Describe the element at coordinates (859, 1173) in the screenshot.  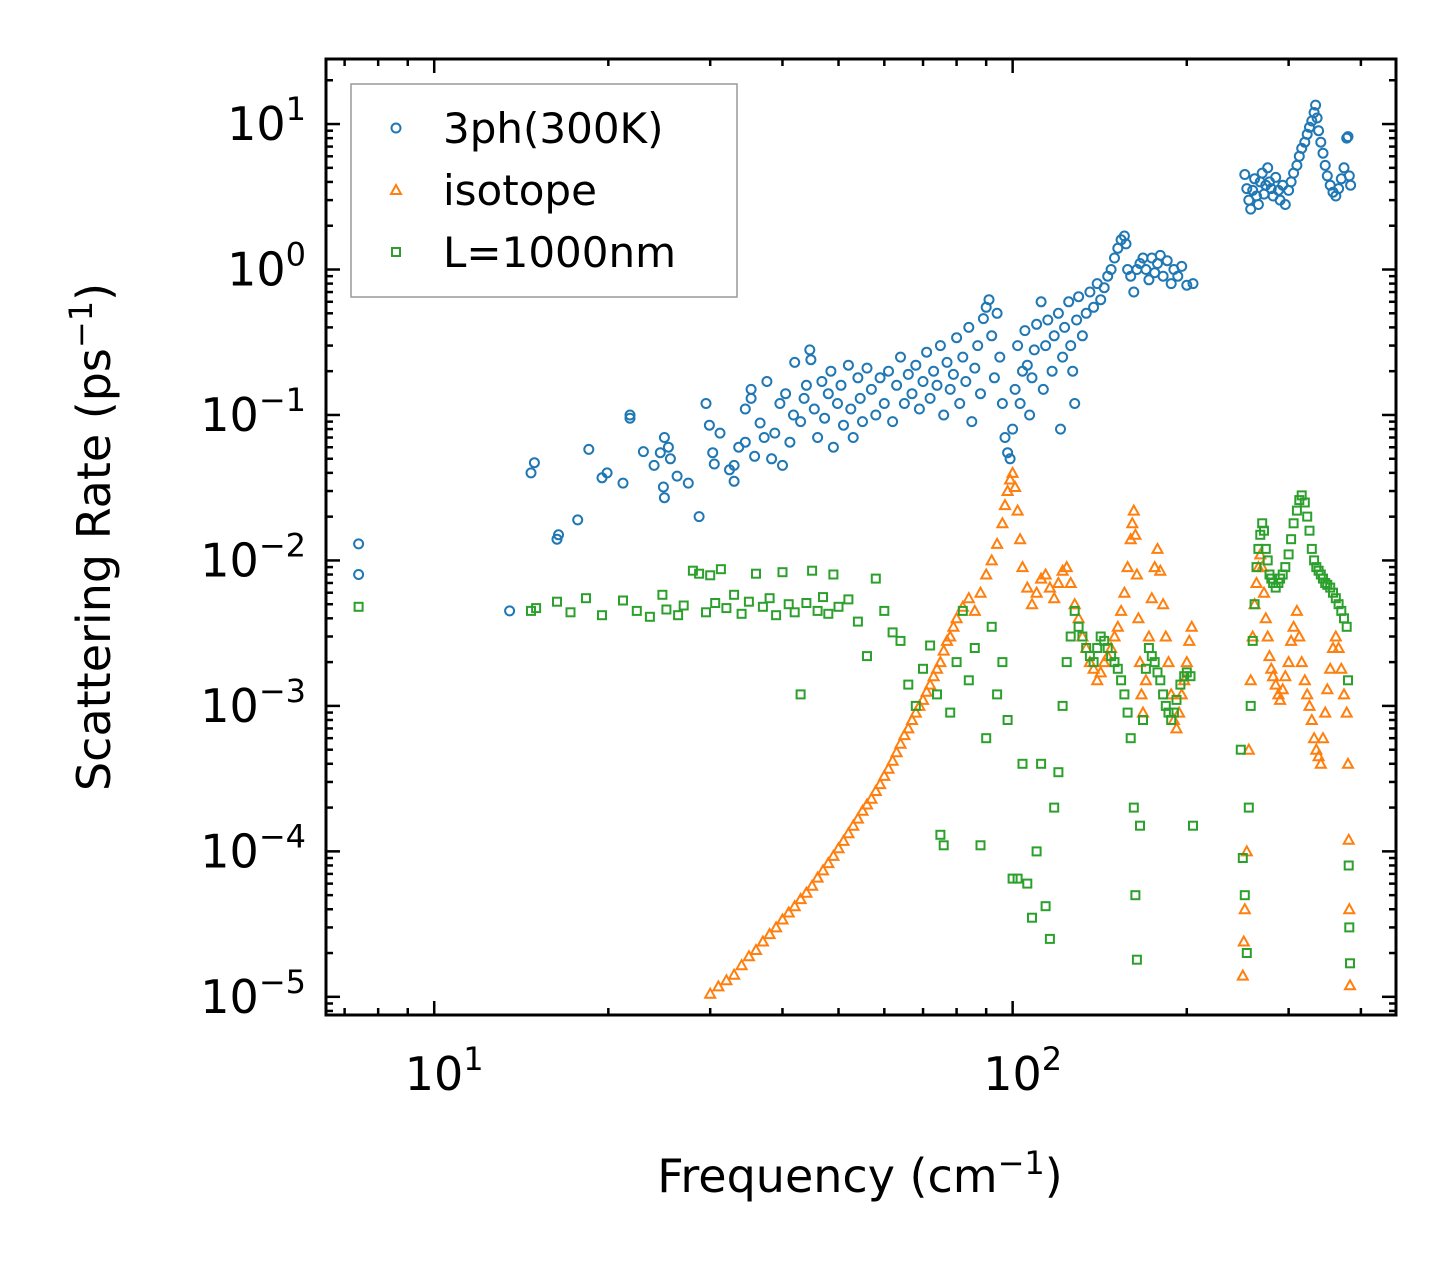
I see `x-axis-label: Frequency (cm−1)` at that location.